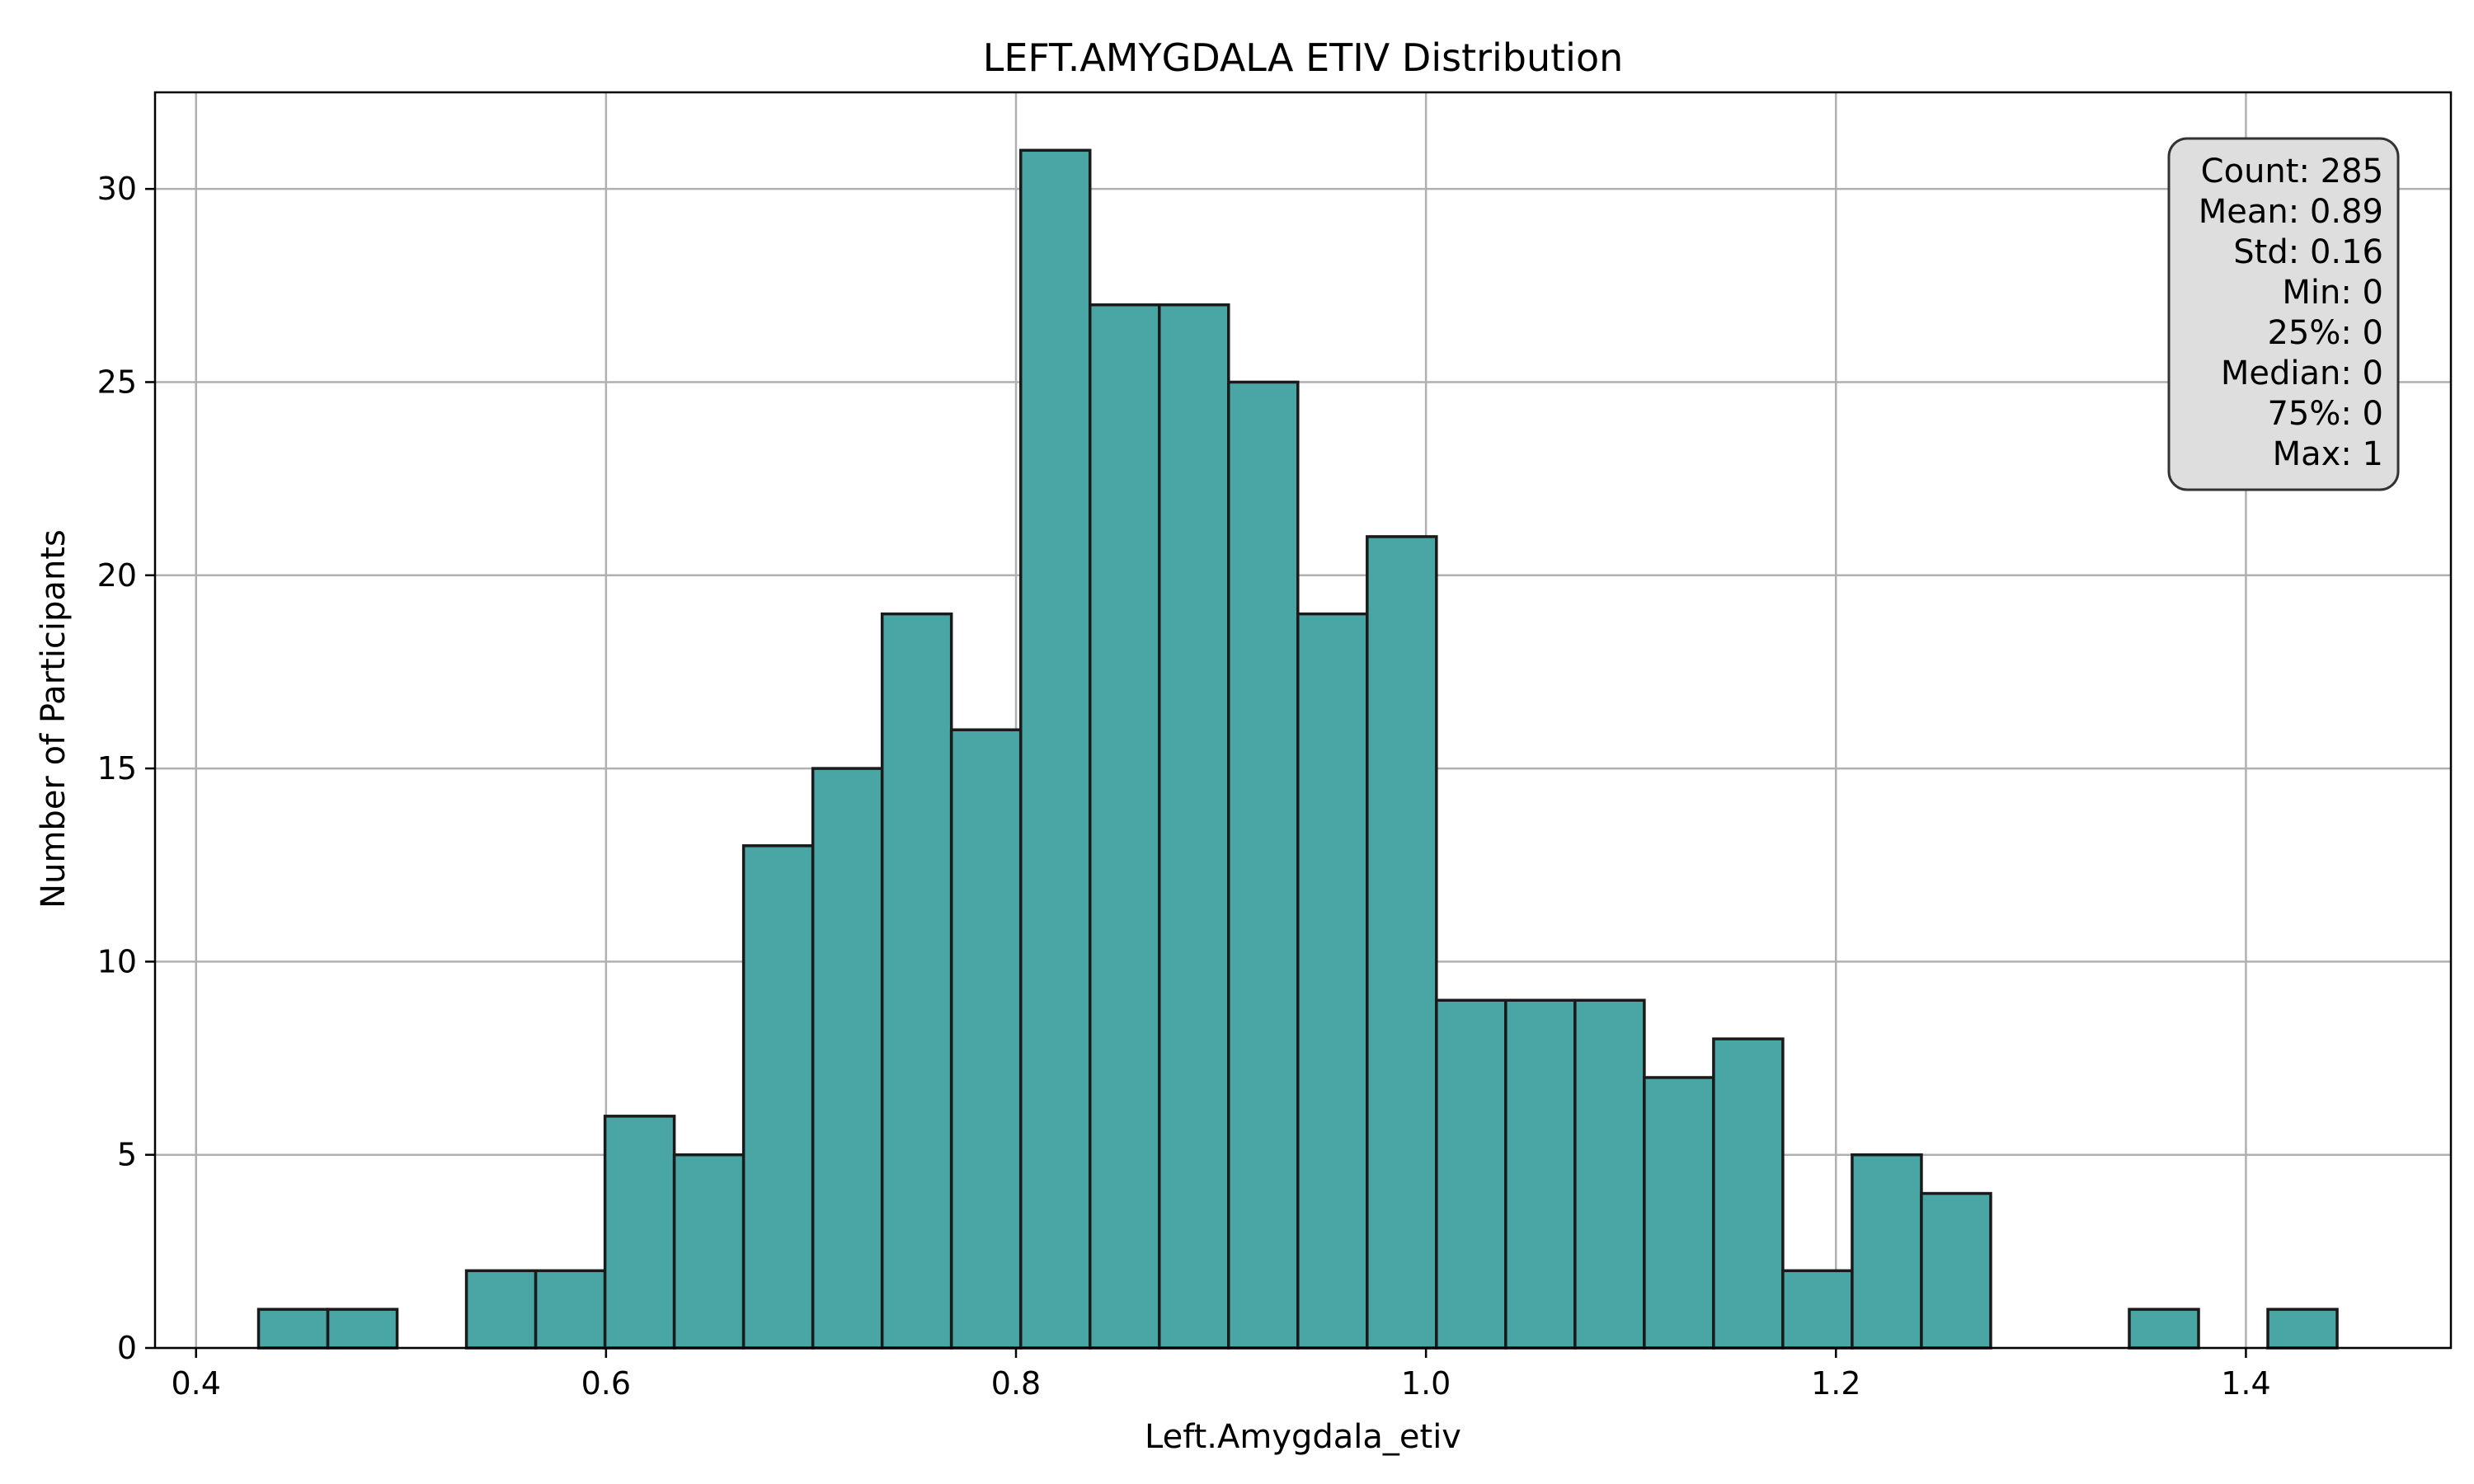 The height and width of the screenshot is (1484, 2474). I want to click on y-axis-ticks: 0 5 10 15 20 25 30, so click(126, 768).